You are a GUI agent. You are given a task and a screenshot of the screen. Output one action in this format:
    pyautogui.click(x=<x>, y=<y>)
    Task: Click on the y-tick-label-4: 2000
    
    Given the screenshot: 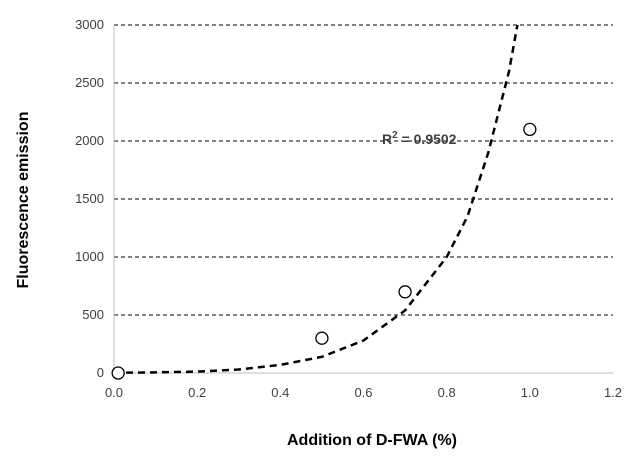 What is the action you would take?
    pyautogui.click(x=89, y=140)
    